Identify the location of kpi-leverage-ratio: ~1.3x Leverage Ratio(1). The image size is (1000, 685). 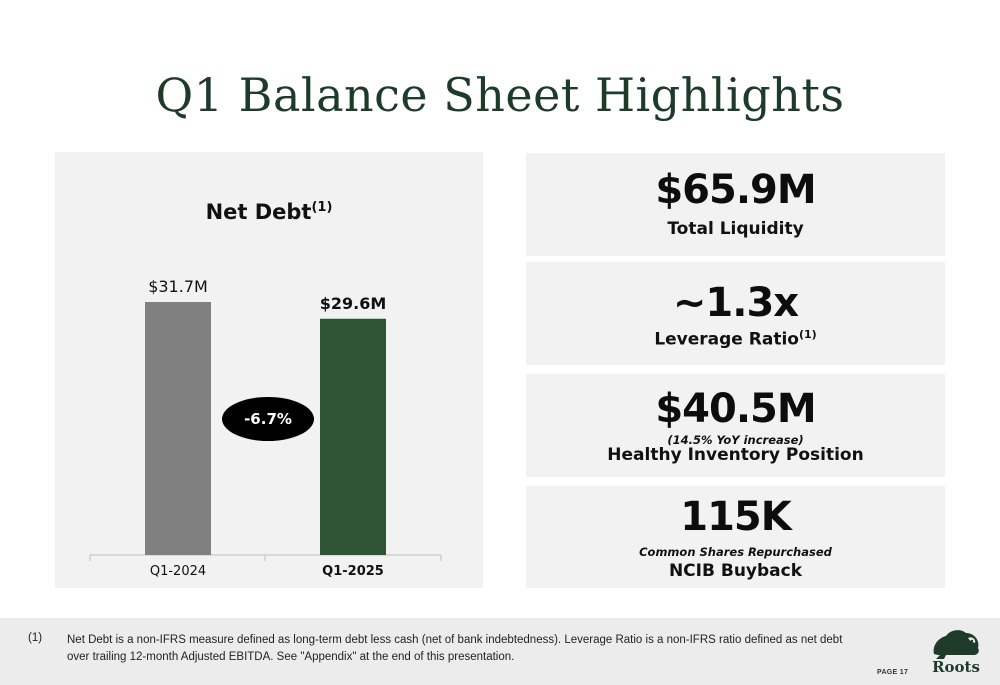
(735, 313).